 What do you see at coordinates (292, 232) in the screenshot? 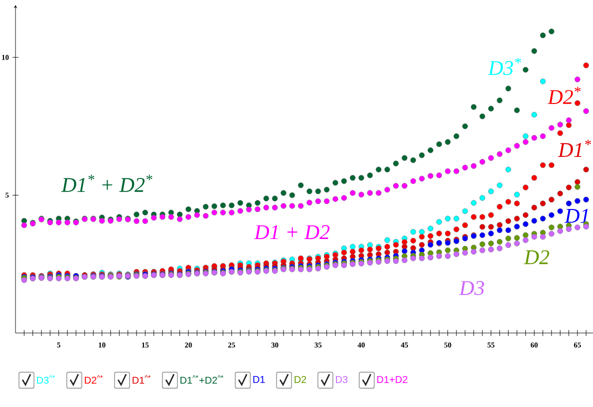
I see `annotation: D1 + D2` at bounding box center [292, 232].